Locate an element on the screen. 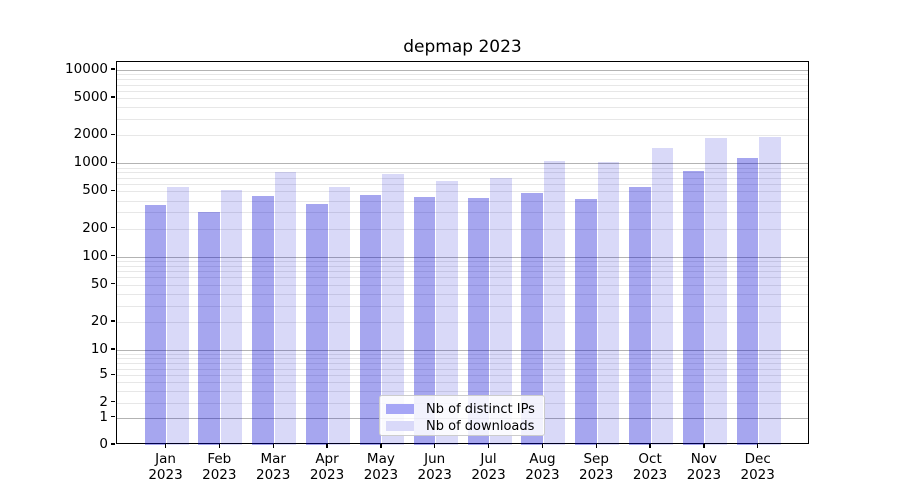 This screenshot has width=900, height=500. bar-ips-mar is located at coordinates (263, 320).